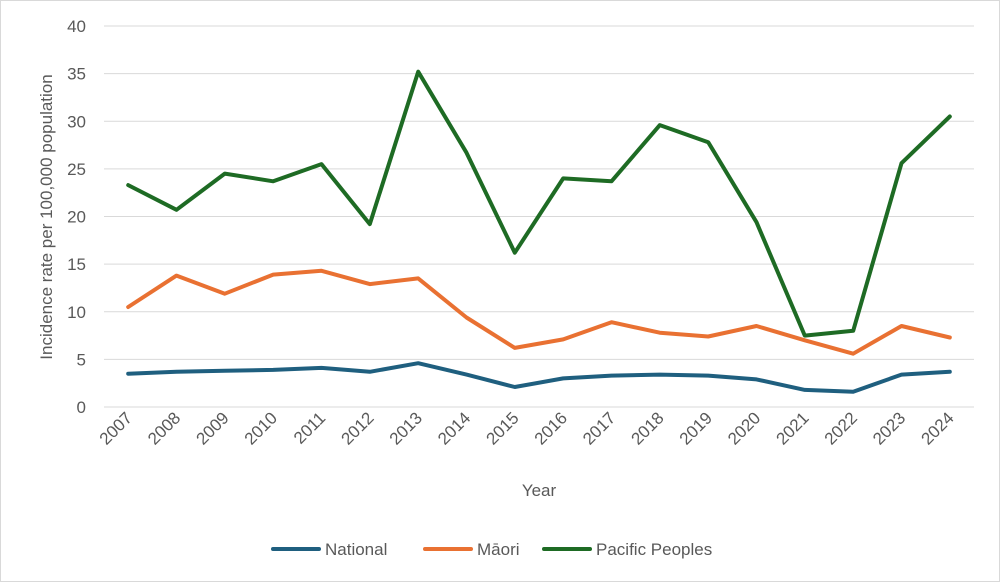 The width and height of the screenshot is (1000, 586). Describe the element at coordinates (654, 549) in the screenshot. I see `legend-label: Pacific Peoples` at that location.